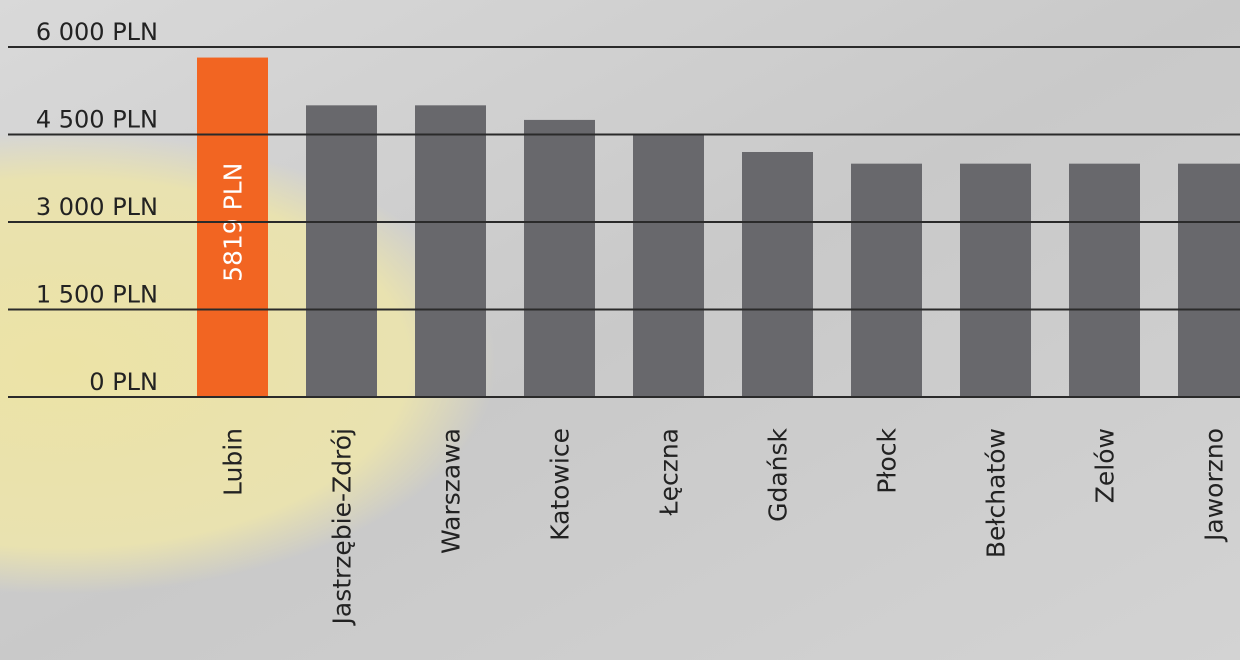 The width and height of the screenshot is (1240, 660). What do you see at coordinates (560, 484) in the screenshot?
I see `x-tick-label: Katowice` at bounding box center [560, 484].